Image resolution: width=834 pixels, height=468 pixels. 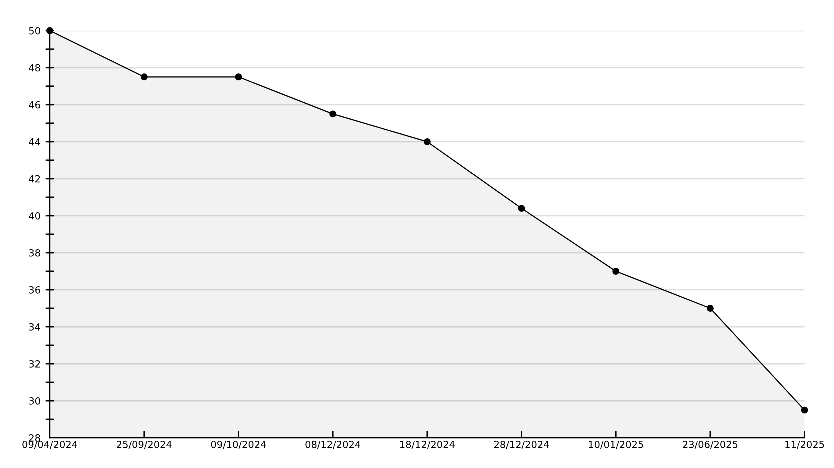 What do you see at coordinates (50, 445) in the screenshot?
I see `x-tick-label: 09/04/2024` at bounding box center [50, 445].